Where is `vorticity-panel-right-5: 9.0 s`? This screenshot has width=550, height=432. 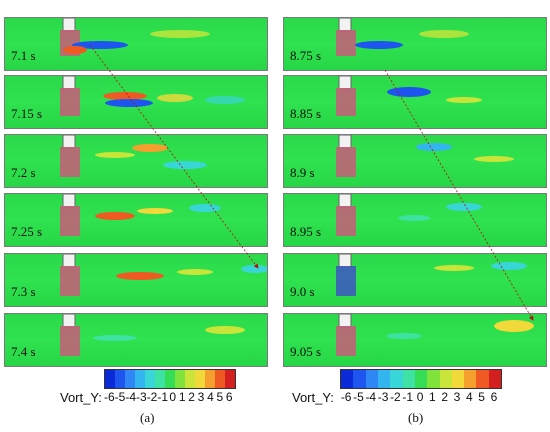 vorticity-panel-right-5: 9.0 s is located at coordinates (415, 280).